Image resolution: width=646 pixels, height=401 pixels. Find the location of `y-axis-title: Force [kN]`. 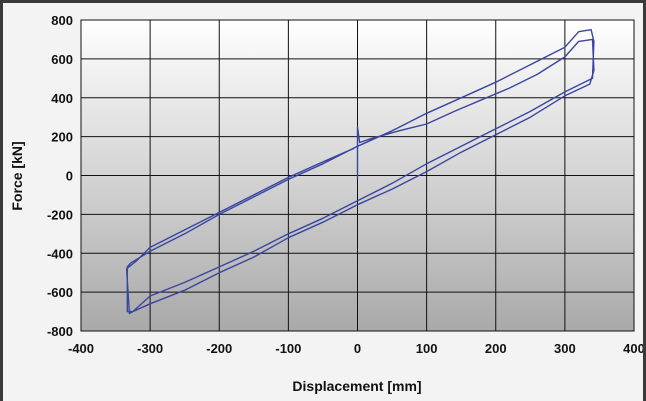

y-axis-title: Force [kN] is located at coordinates (17, 175).